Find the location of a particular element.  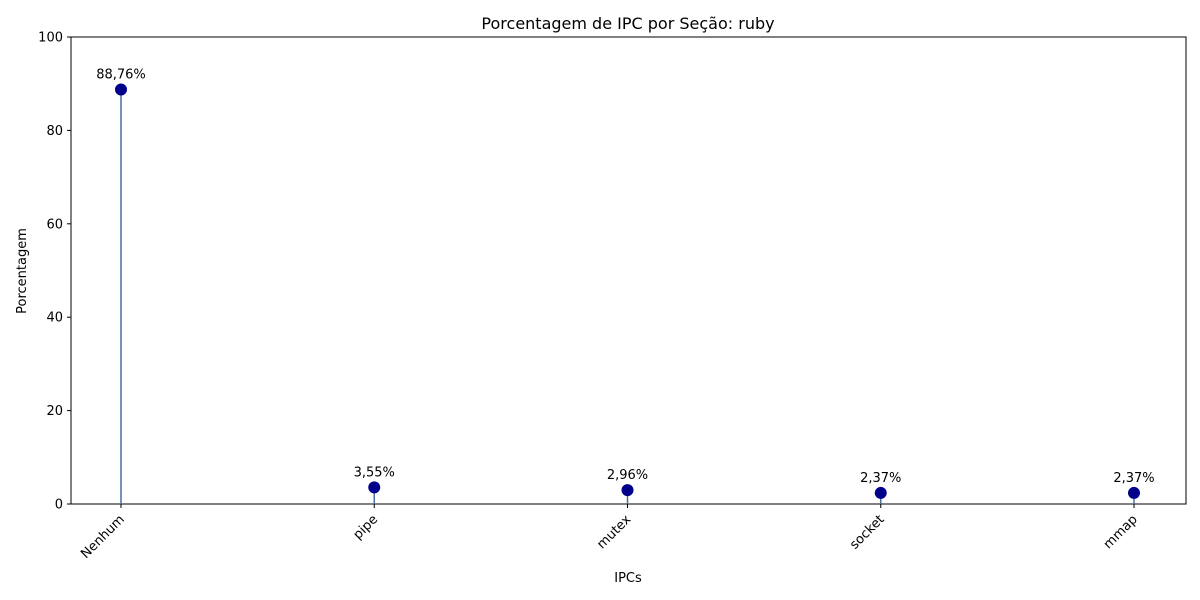

y-tick-label: 60 is located at coordinates (54, 224).